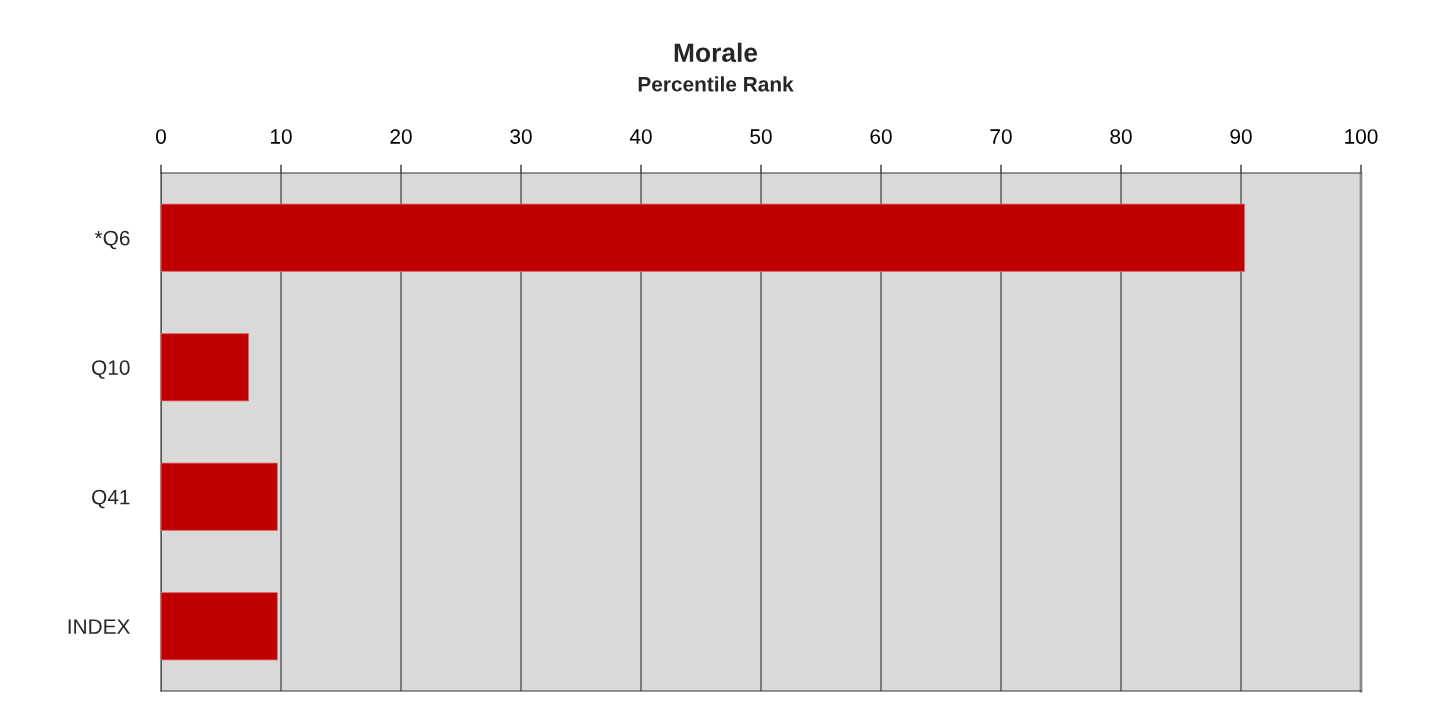 The image size is (1431, 715). Describe the element at coordinates (1361, 136) in the screenshot. I see `x-tick-label: 100` at that location.